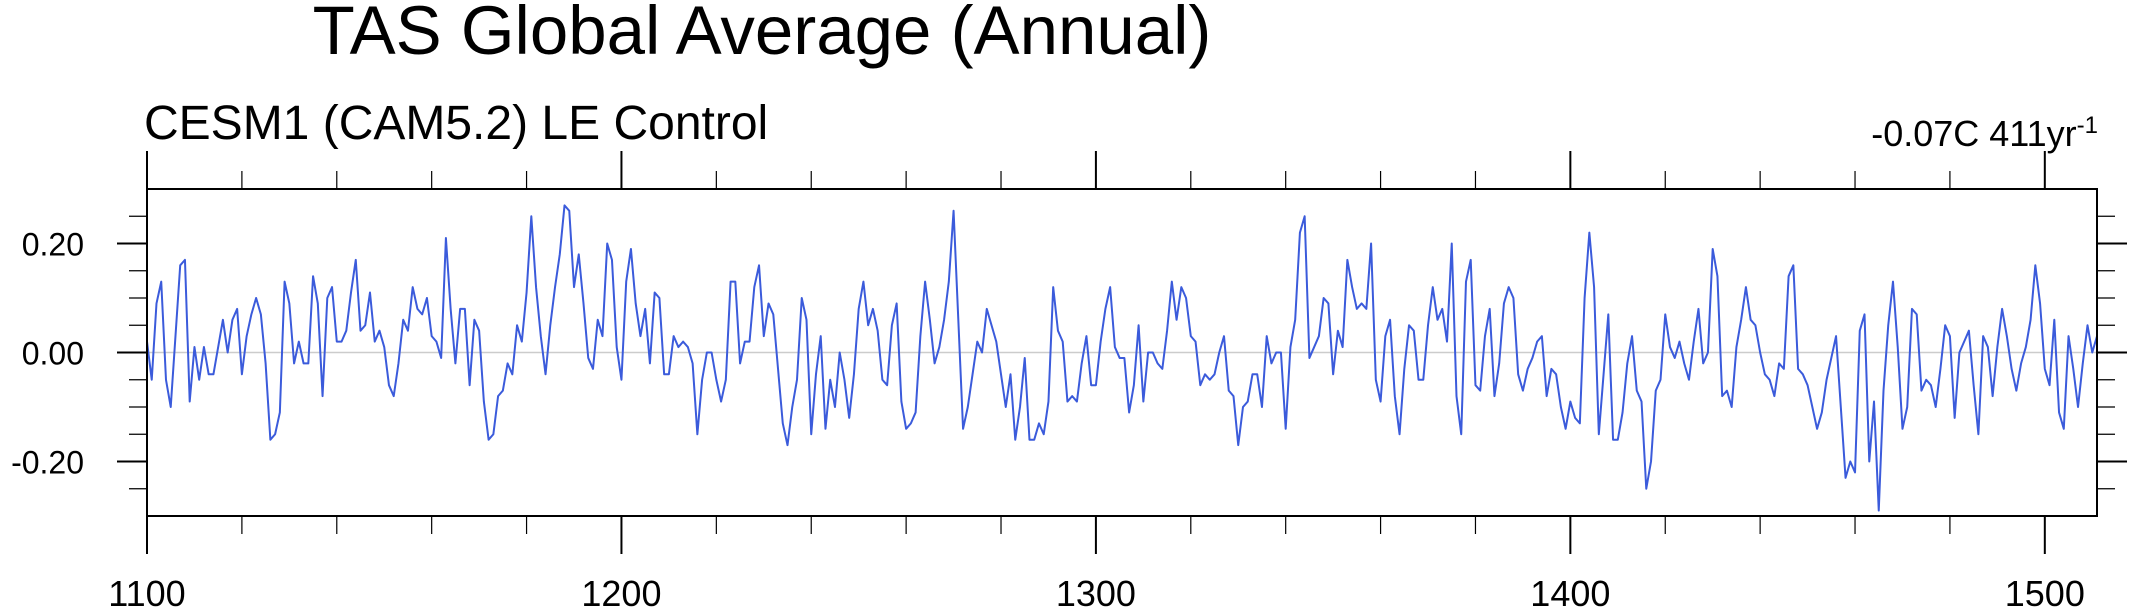 Image resolution: width=2136 pixels, height=612 pixels. I want to click on x-tick-label: 1400, so click(1570, 590).